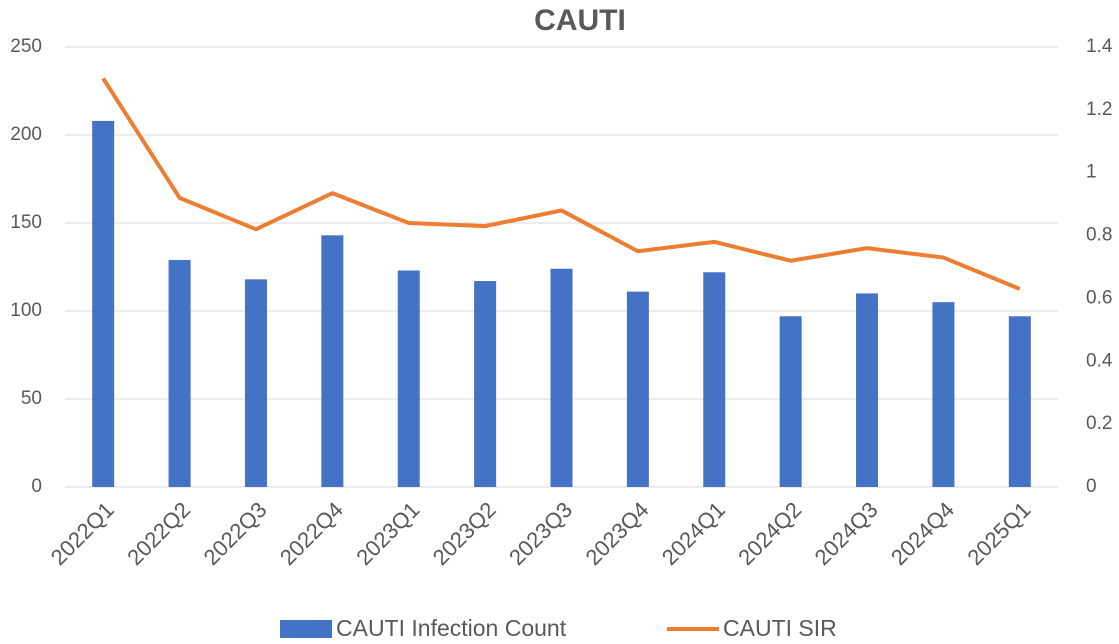  Describe the element at coordinates (1099, 46) in the screenshot. I see `y2-tick-label: 1.4` at that location.